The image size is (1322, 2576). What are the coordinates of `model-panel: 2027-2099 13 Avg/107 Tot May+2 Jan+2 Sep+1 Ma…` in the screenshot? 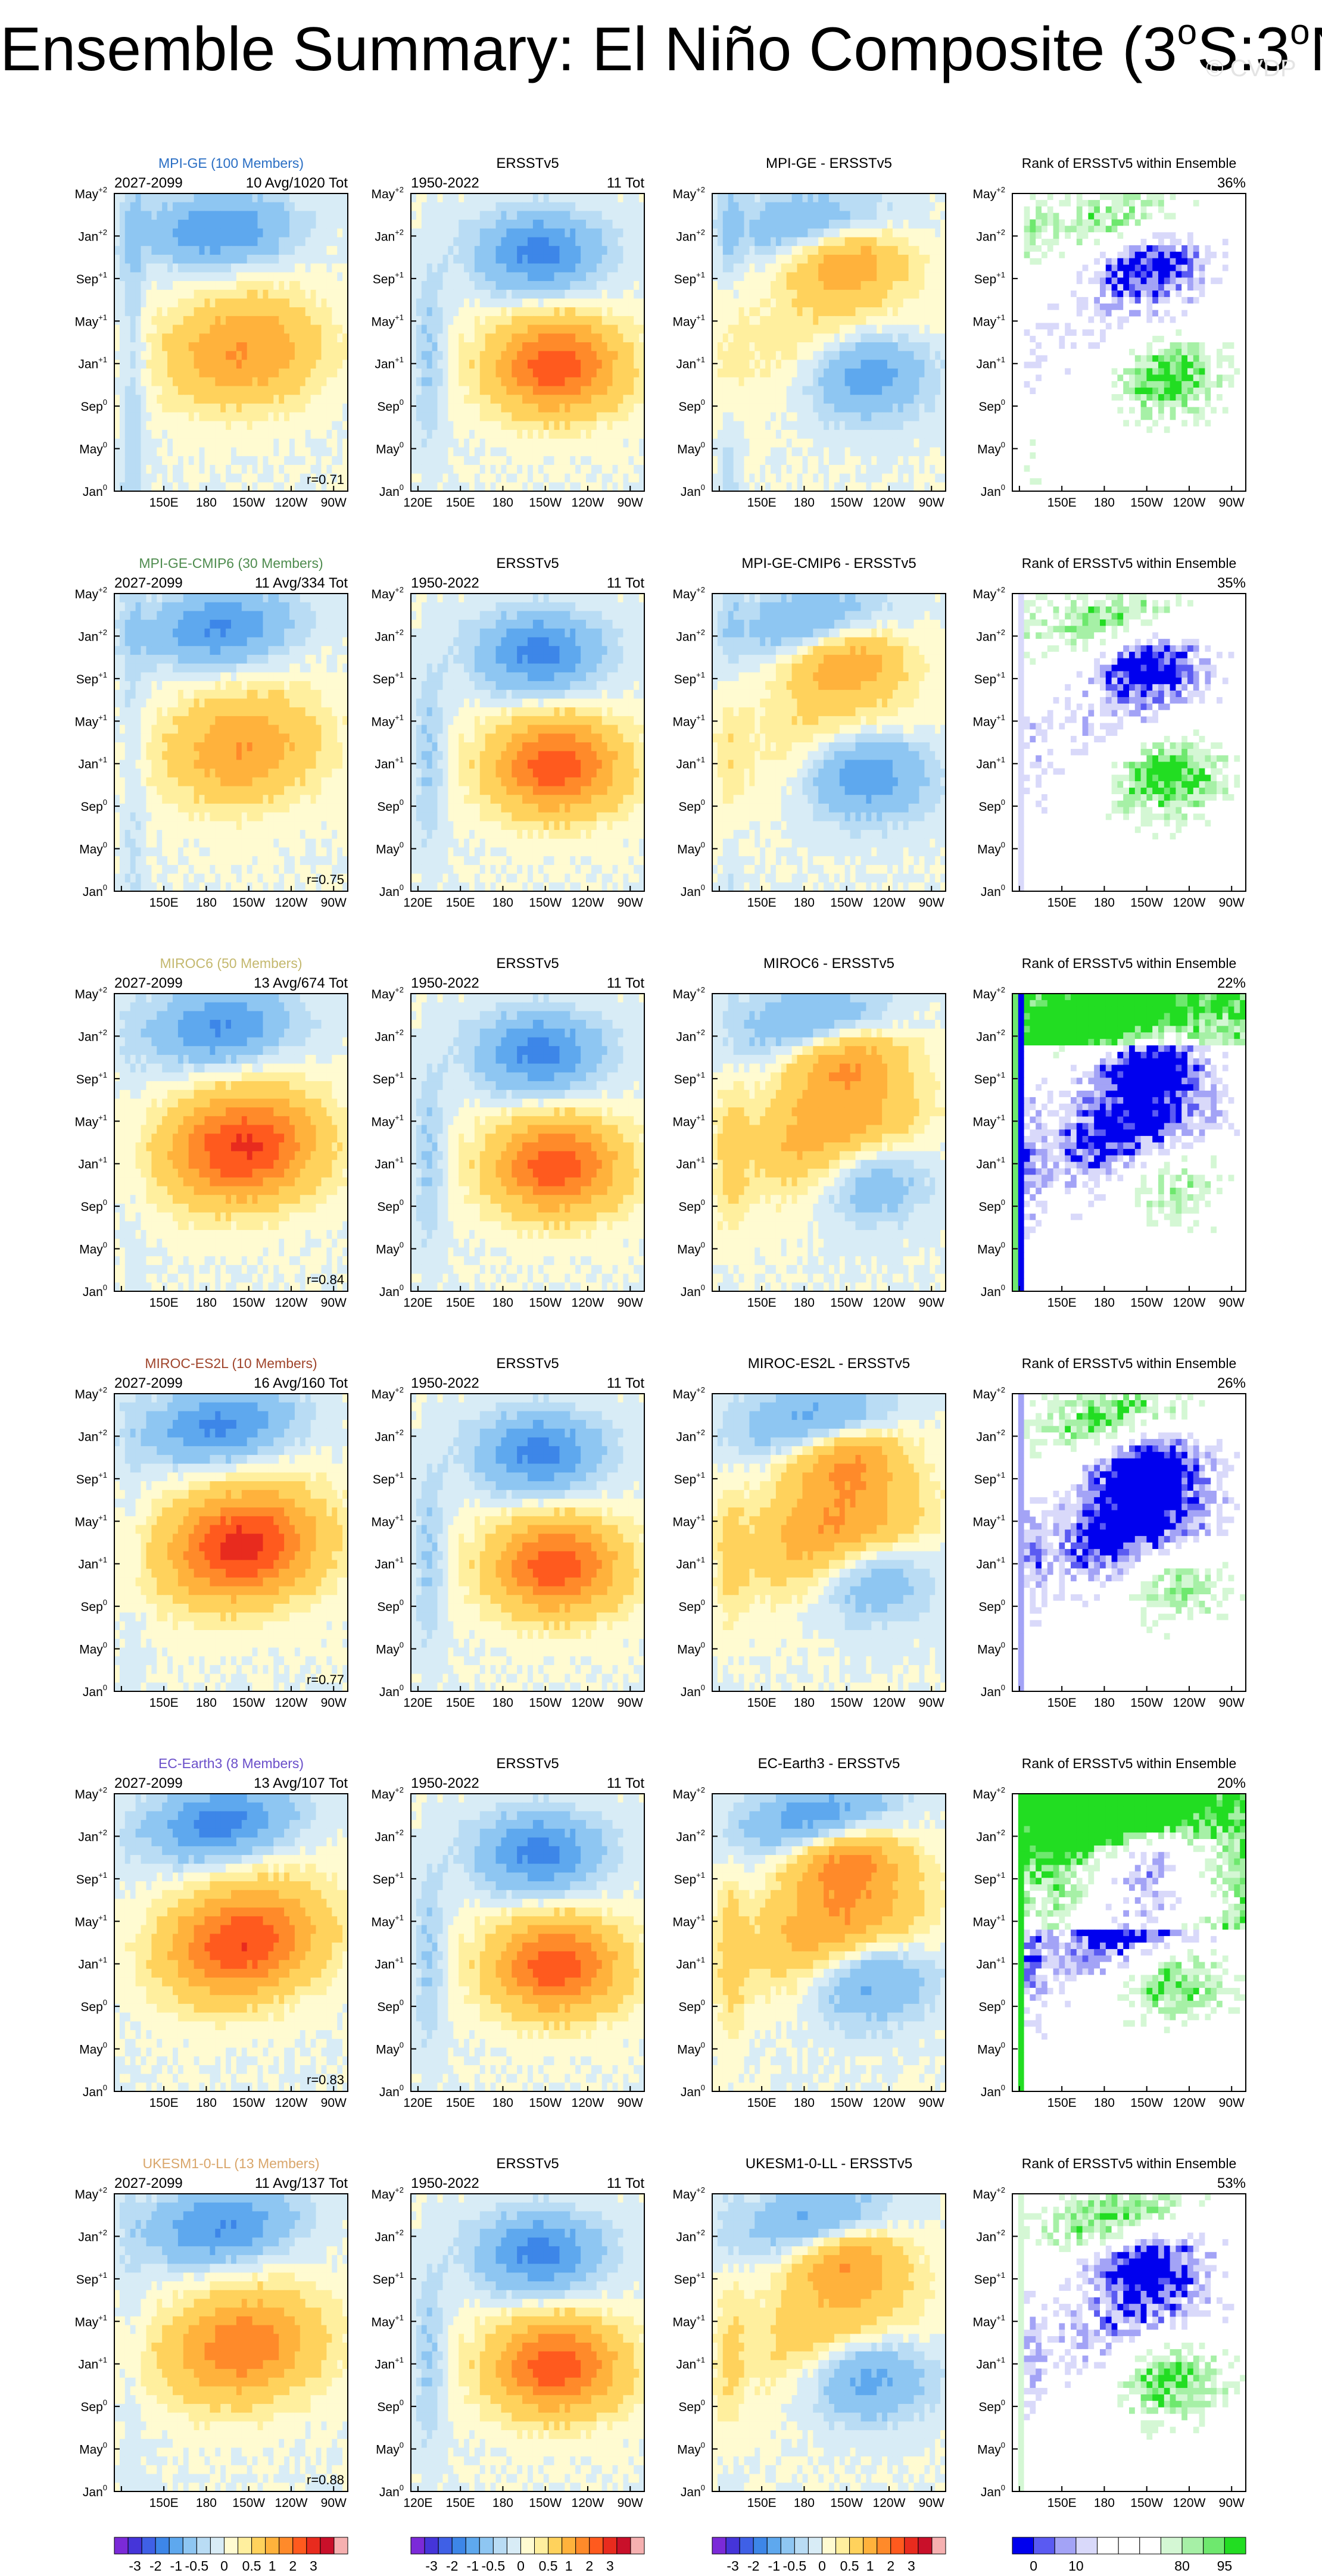 It's located at (211, 1942).